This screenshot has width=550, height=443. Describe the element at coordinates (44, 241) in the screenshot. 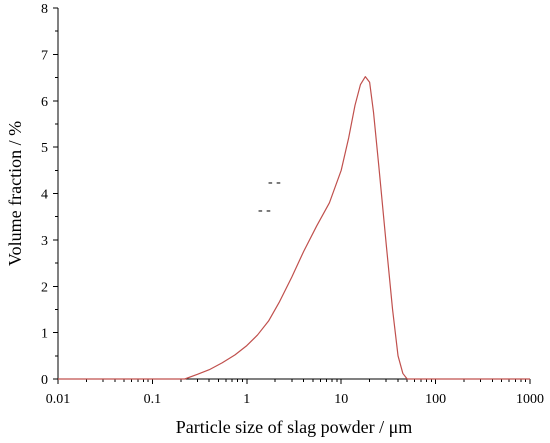

I see `y-tick-label: 3` at that location.